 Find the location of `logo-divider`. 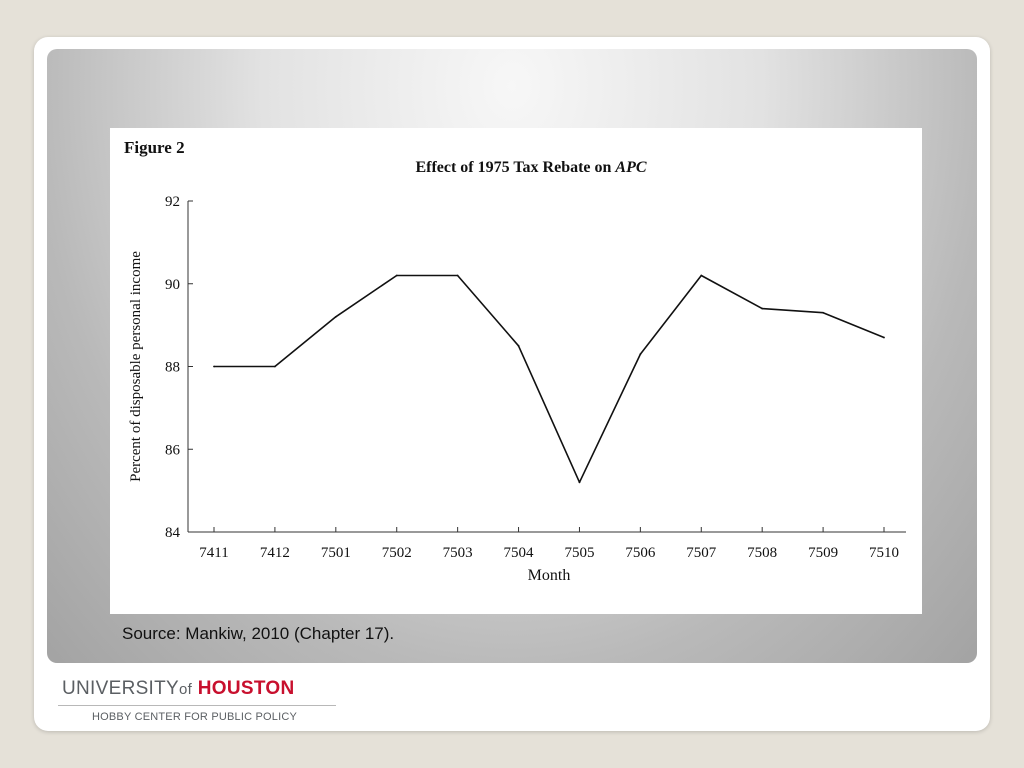

logo-divider is located at coordinates (197, 705).